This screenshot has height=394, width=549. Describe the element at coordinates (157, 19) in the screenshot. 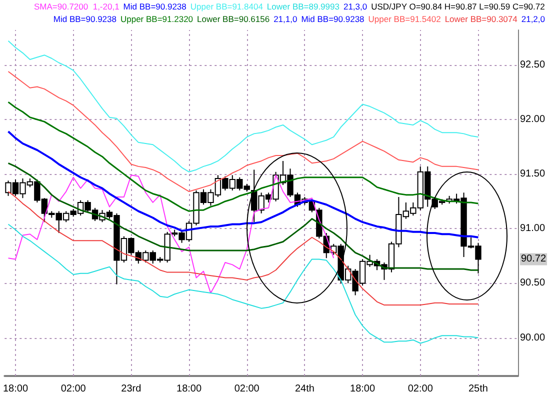

I see `text: Upper BB=91.2320` at that location.